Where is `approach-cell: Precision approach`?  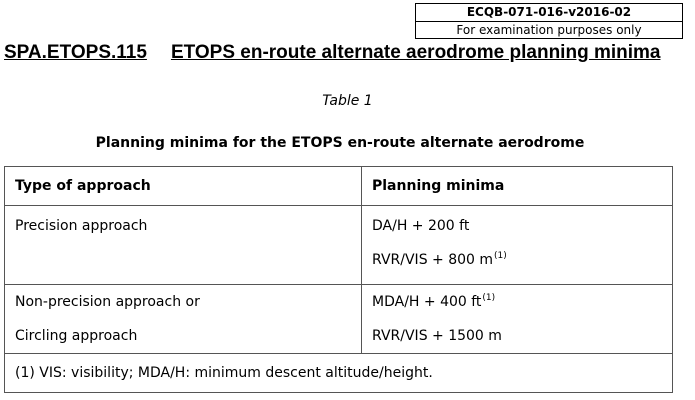 approach-cell: Precision approach is located at coordinates (183, 245).